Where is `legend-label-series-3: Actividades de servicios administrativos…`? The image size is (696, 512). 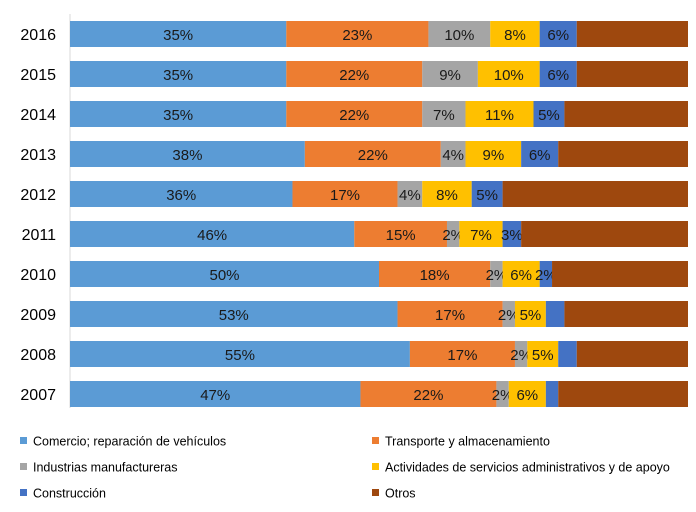
legend-label-series-3: Actividades de servicios administrativos… is located at coordinates (527, 468).